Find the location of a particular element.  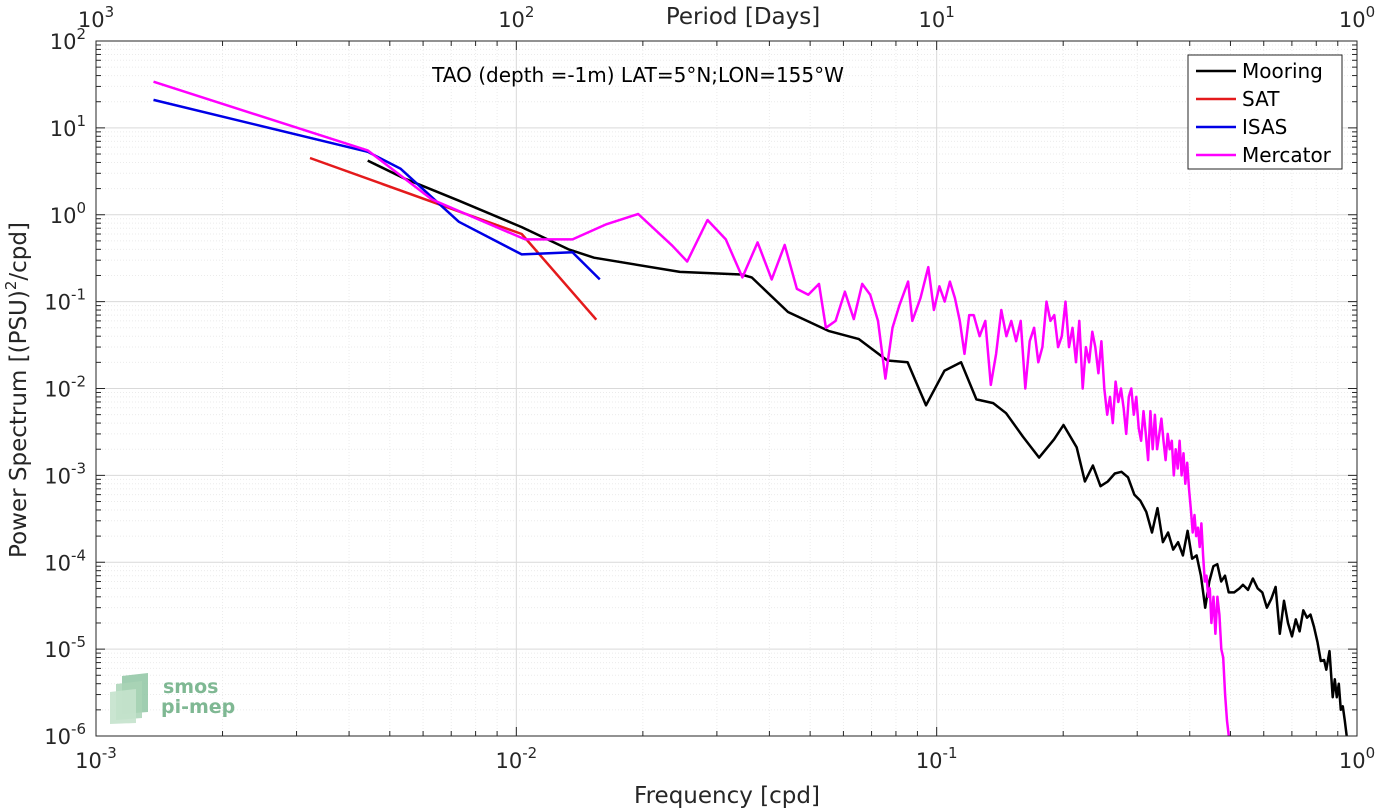

x-tick-label: 10⁻² is located at coordinates (516, 758).